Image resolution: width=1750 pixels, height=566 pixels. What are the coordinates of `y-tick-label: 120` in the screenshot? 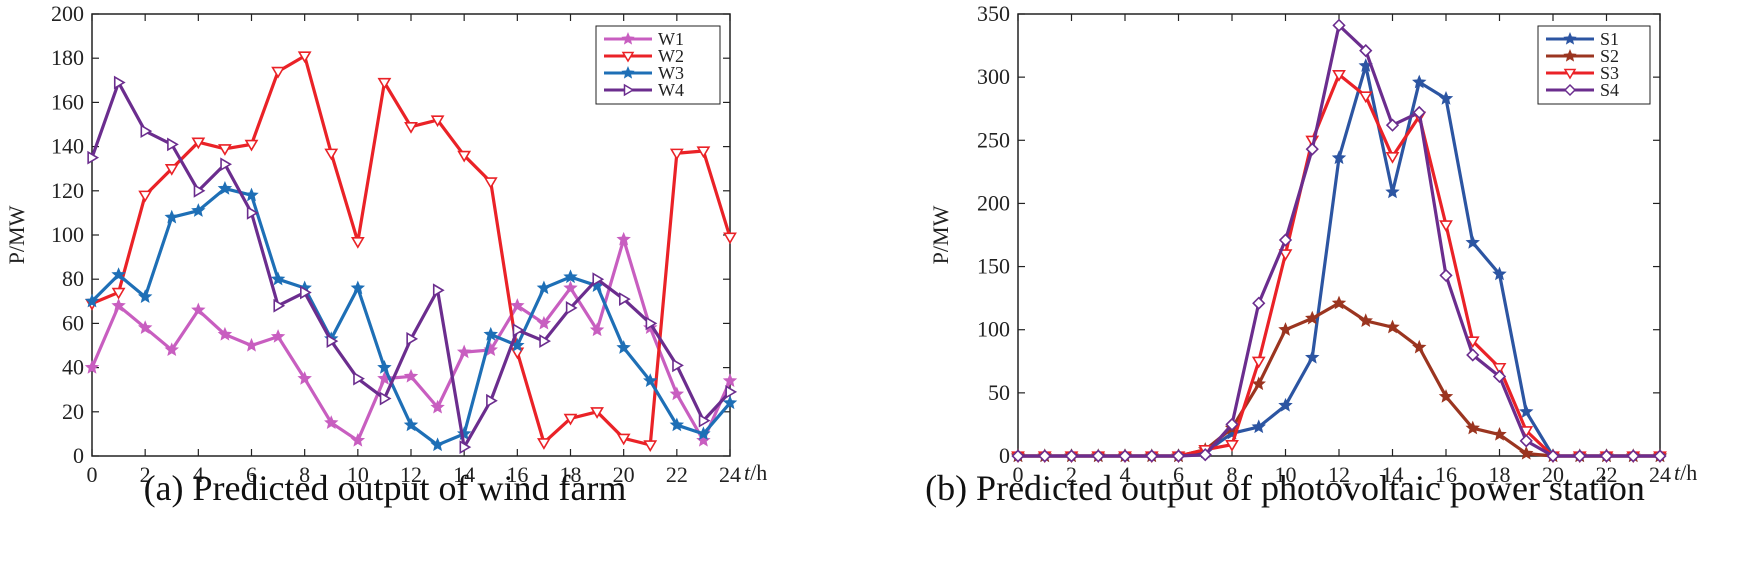 It's located at (67, 190).